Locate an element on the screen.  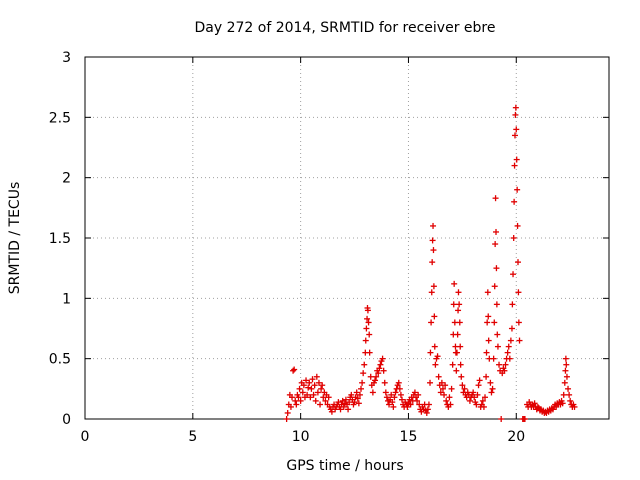
y-tick-label: 2 is located at coordinates (66, 179).